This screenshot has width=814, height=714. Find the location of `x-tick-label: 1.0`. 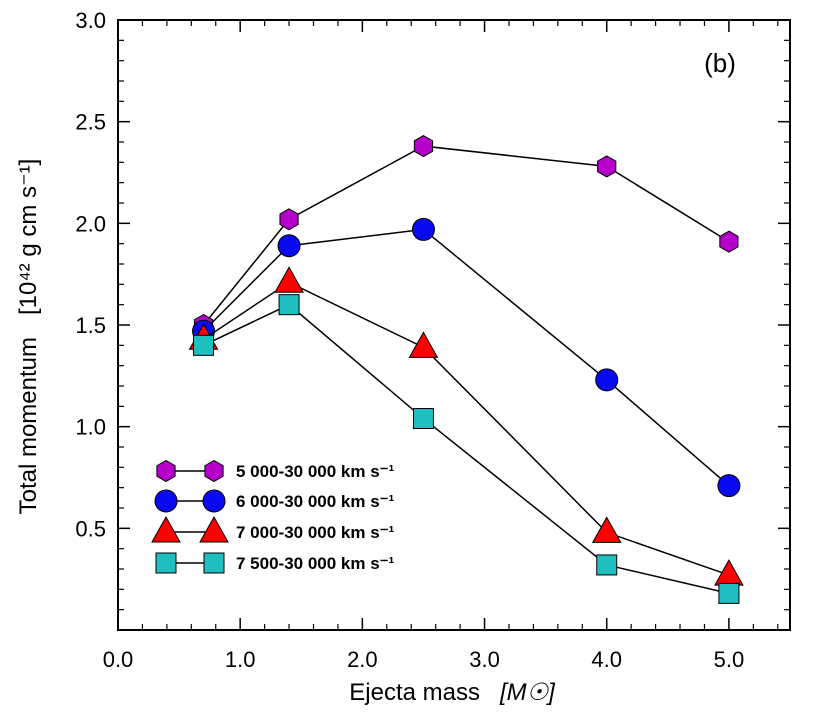

x-tick-label: 1.0 is located at coordinates (240, 659).